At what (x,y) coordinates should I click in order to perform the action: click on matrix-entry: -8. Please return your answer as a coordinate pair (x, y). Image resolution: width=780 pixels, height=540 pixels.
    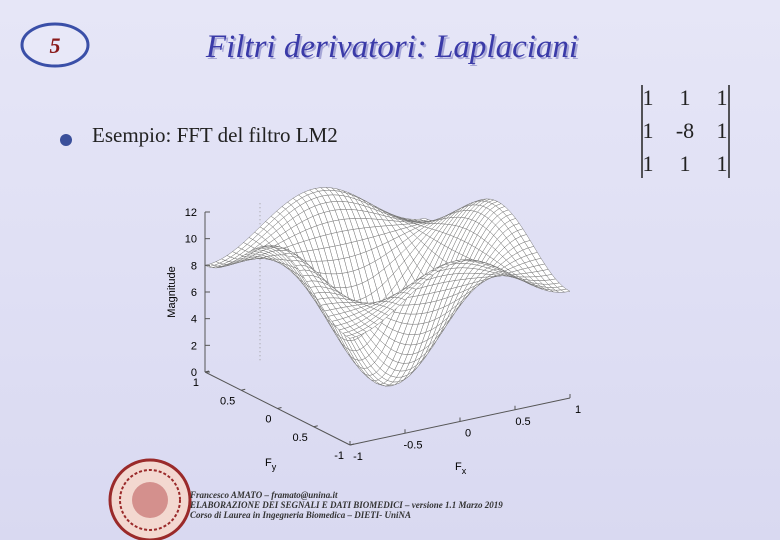
    Looking at the image, I should click on (685, 130).